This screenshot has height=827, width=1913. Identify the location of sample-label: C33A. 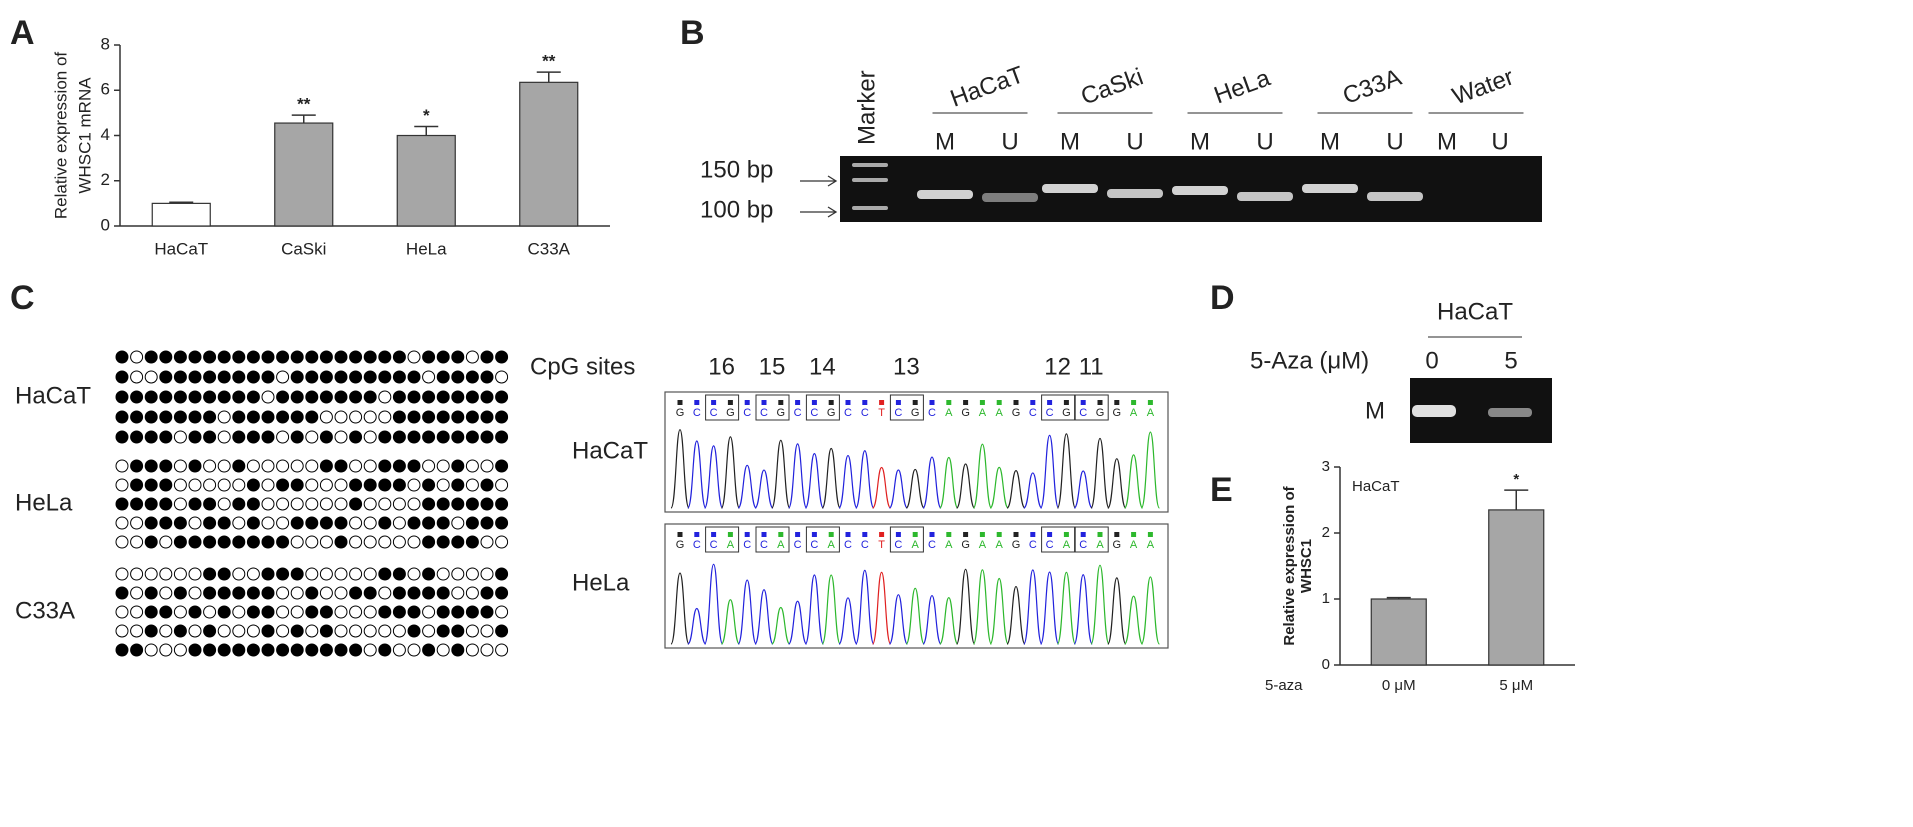
(45, 610).